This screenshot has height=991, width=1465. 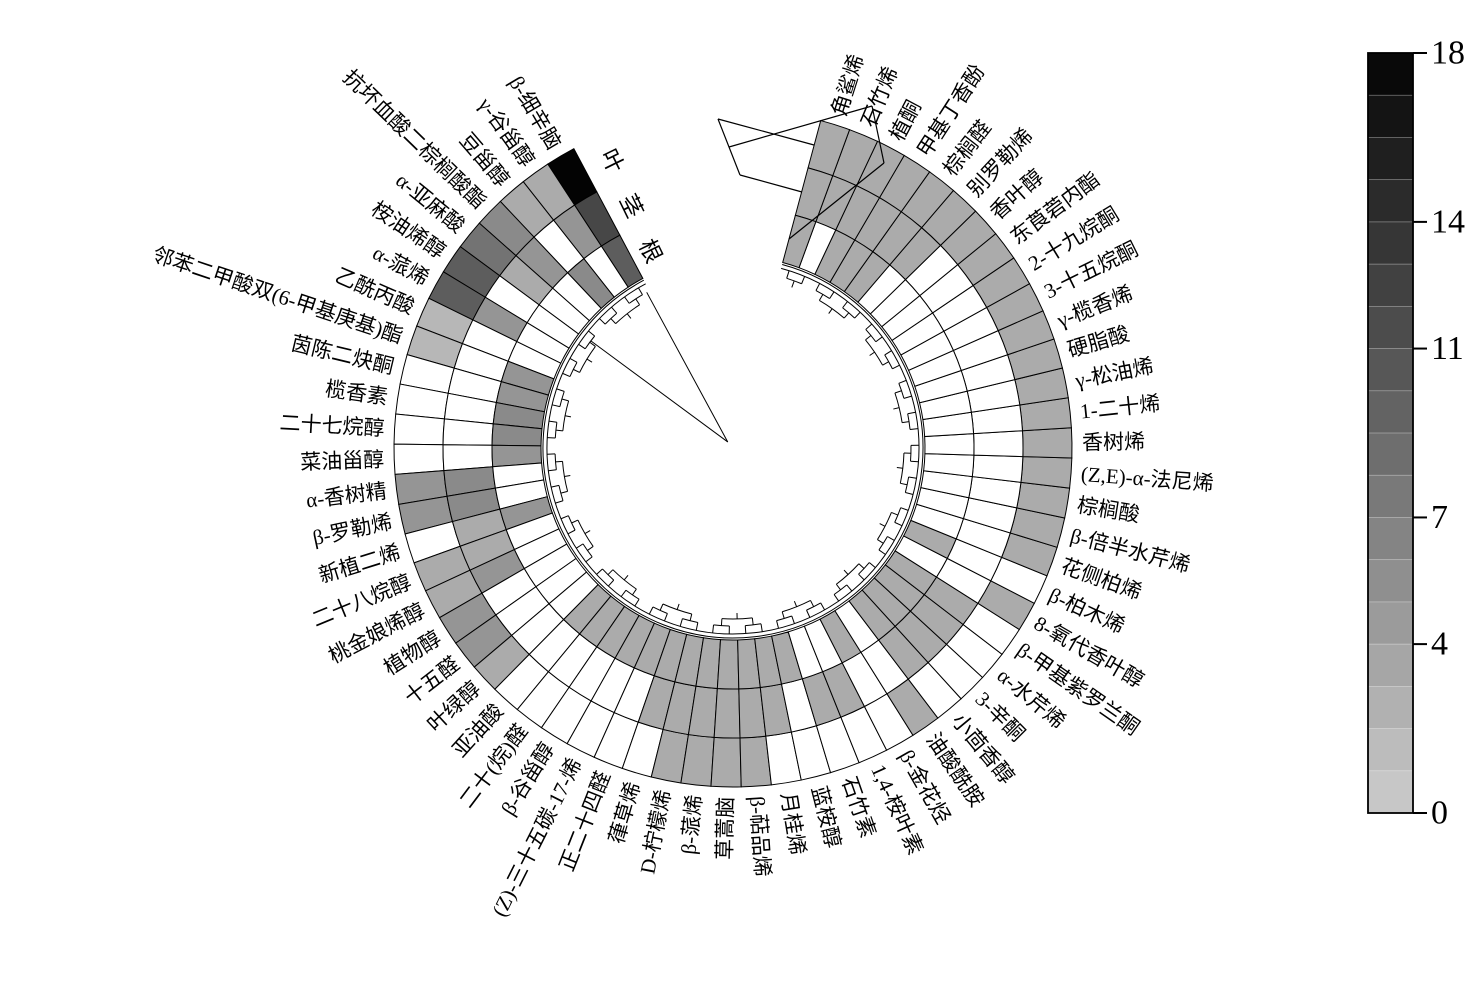 What do you see at coordinates (1447, 348) in the screenshot?
I see `colorbar-tick-label: 11` at bounding box center [1447, 348].